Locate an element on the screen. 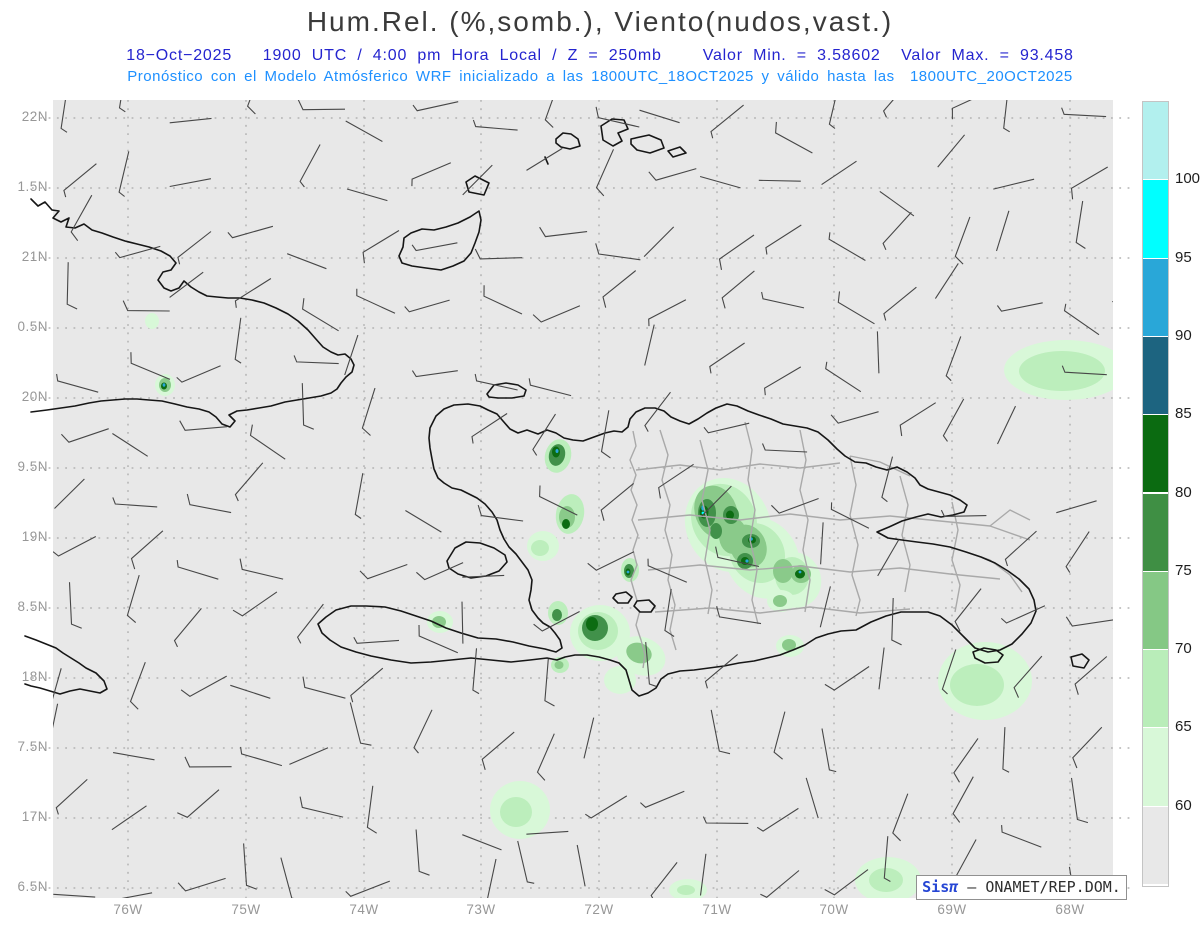 This screenshot has height=927, width=1200. y-axis-label: 7.5N is located at coordinates (32, 746).